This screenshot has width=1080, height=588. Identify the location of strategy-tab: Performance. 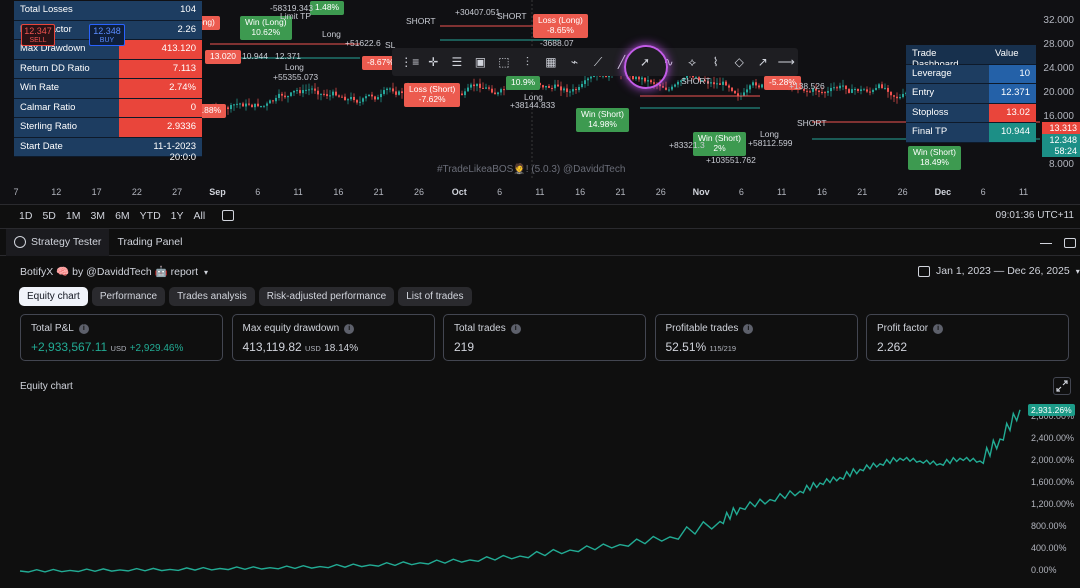
(128, 296).